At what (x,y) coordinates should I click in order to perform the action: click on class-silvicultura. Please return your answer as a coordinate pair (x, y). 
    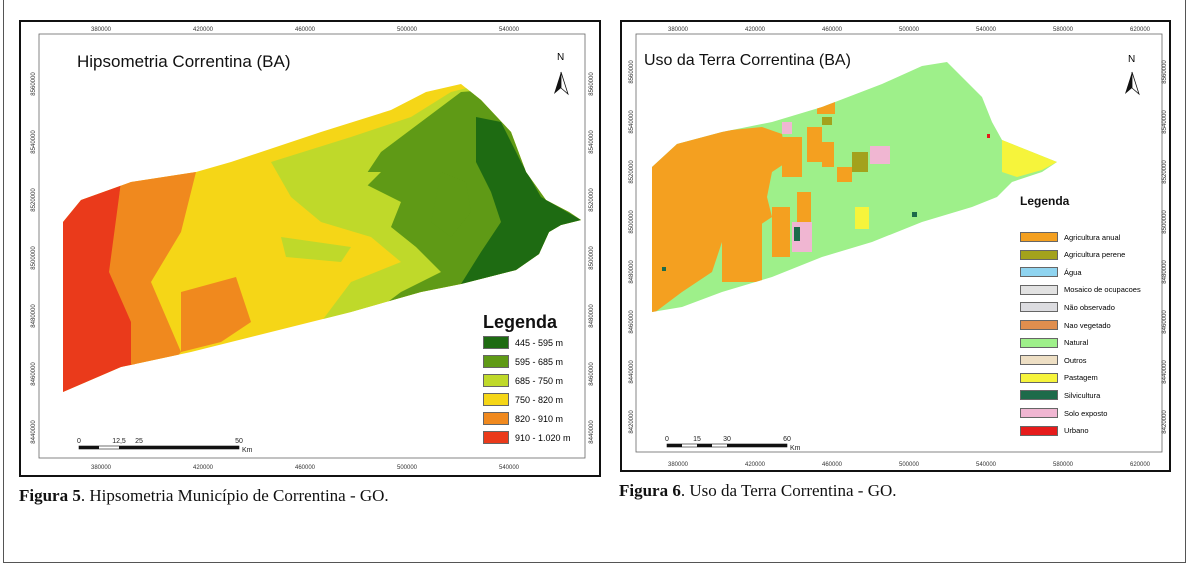
    Looking at the image, I should click on (797, 234).